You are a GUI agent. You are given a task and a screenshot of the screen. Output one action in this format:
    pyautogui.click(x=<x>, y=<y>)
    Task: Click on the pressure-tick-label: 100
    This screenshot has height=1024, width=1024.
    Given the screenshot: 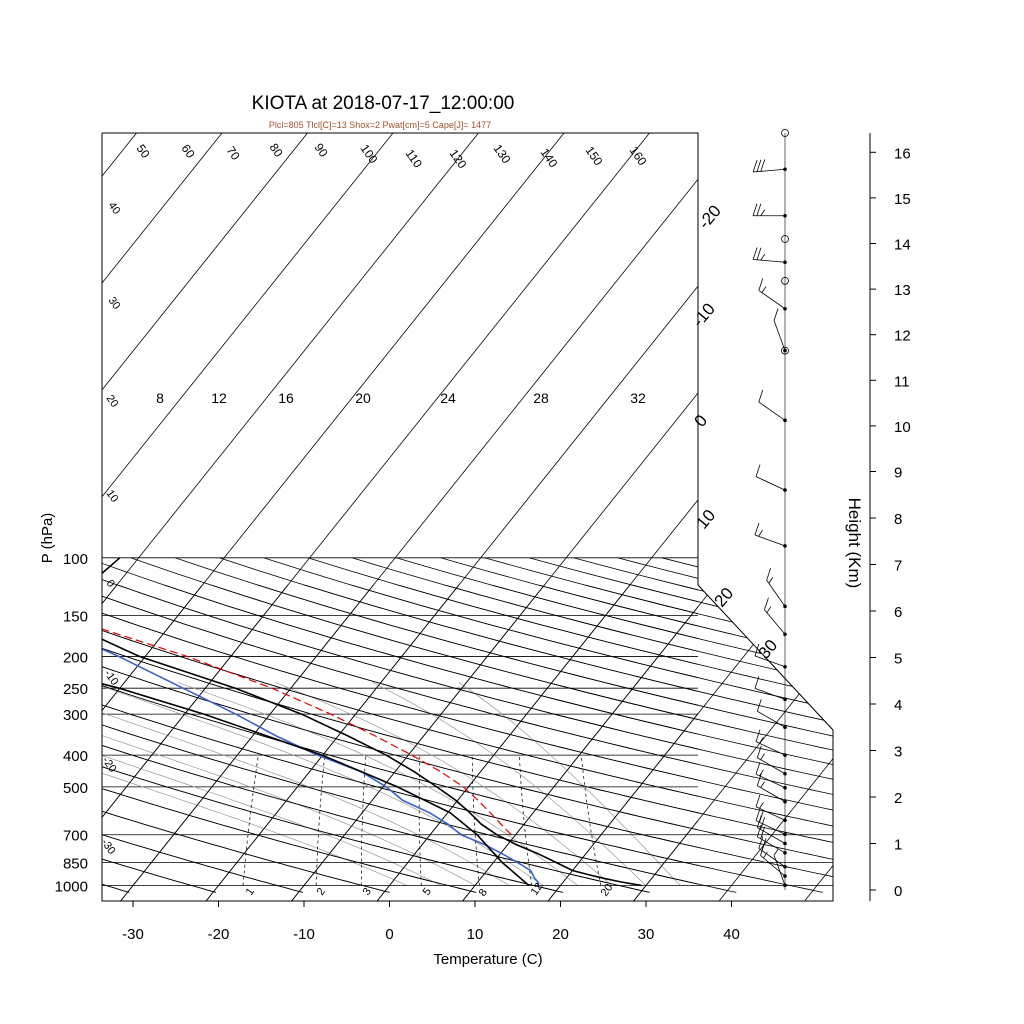 What is the action you would take?
    pyautogui.click(x=75, y=559)
    